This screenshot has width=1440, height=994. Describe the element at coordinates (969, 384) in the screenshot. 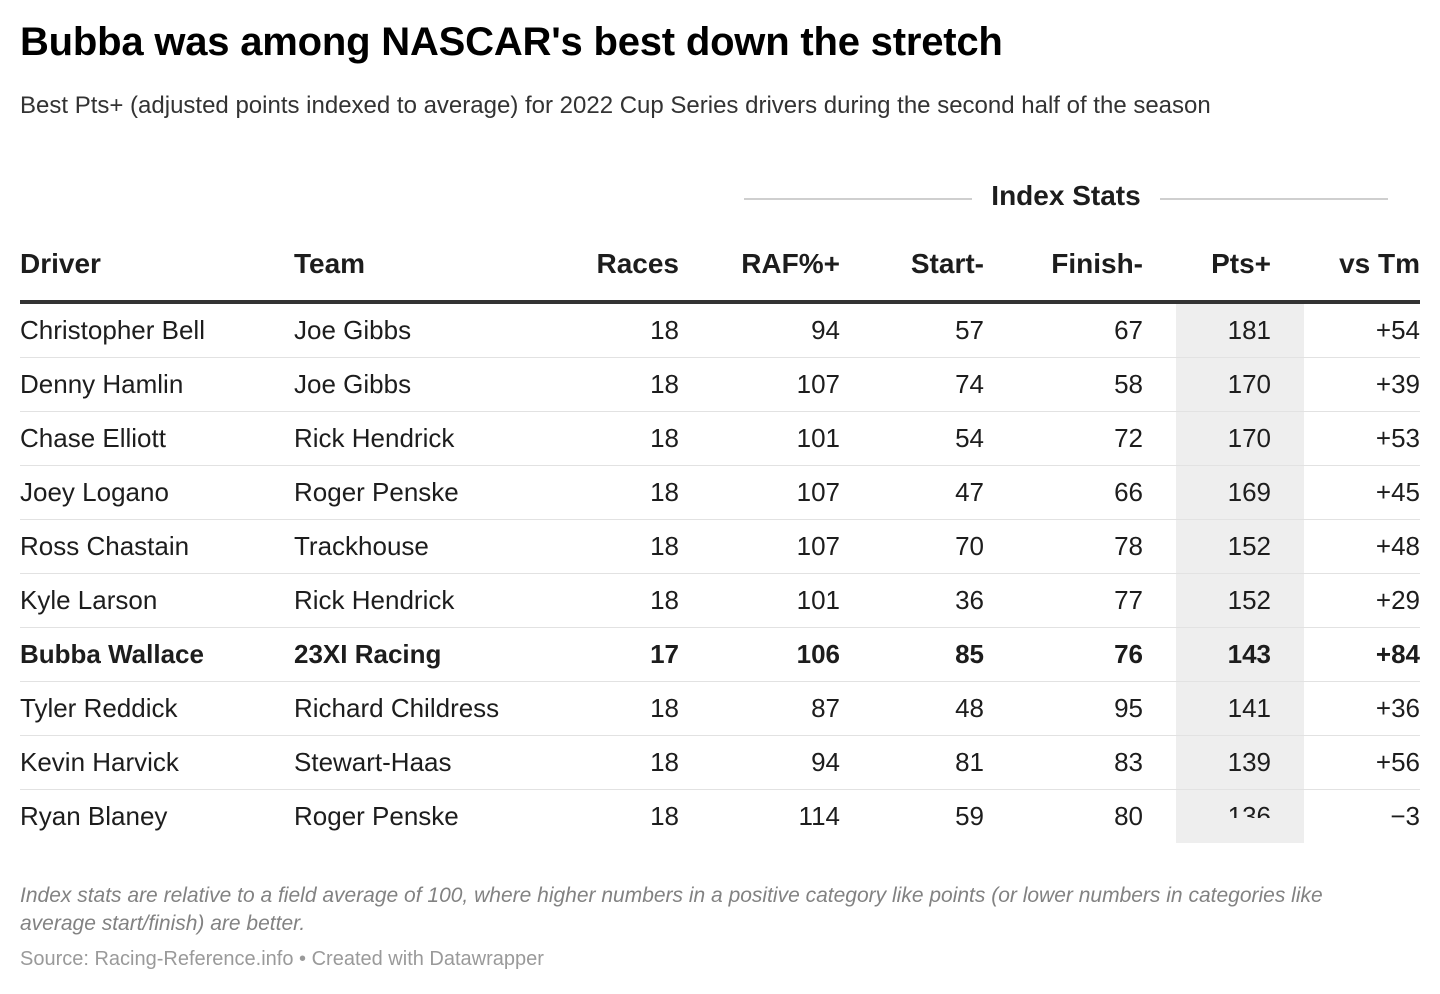

I see `cell-start: 74` at that location.